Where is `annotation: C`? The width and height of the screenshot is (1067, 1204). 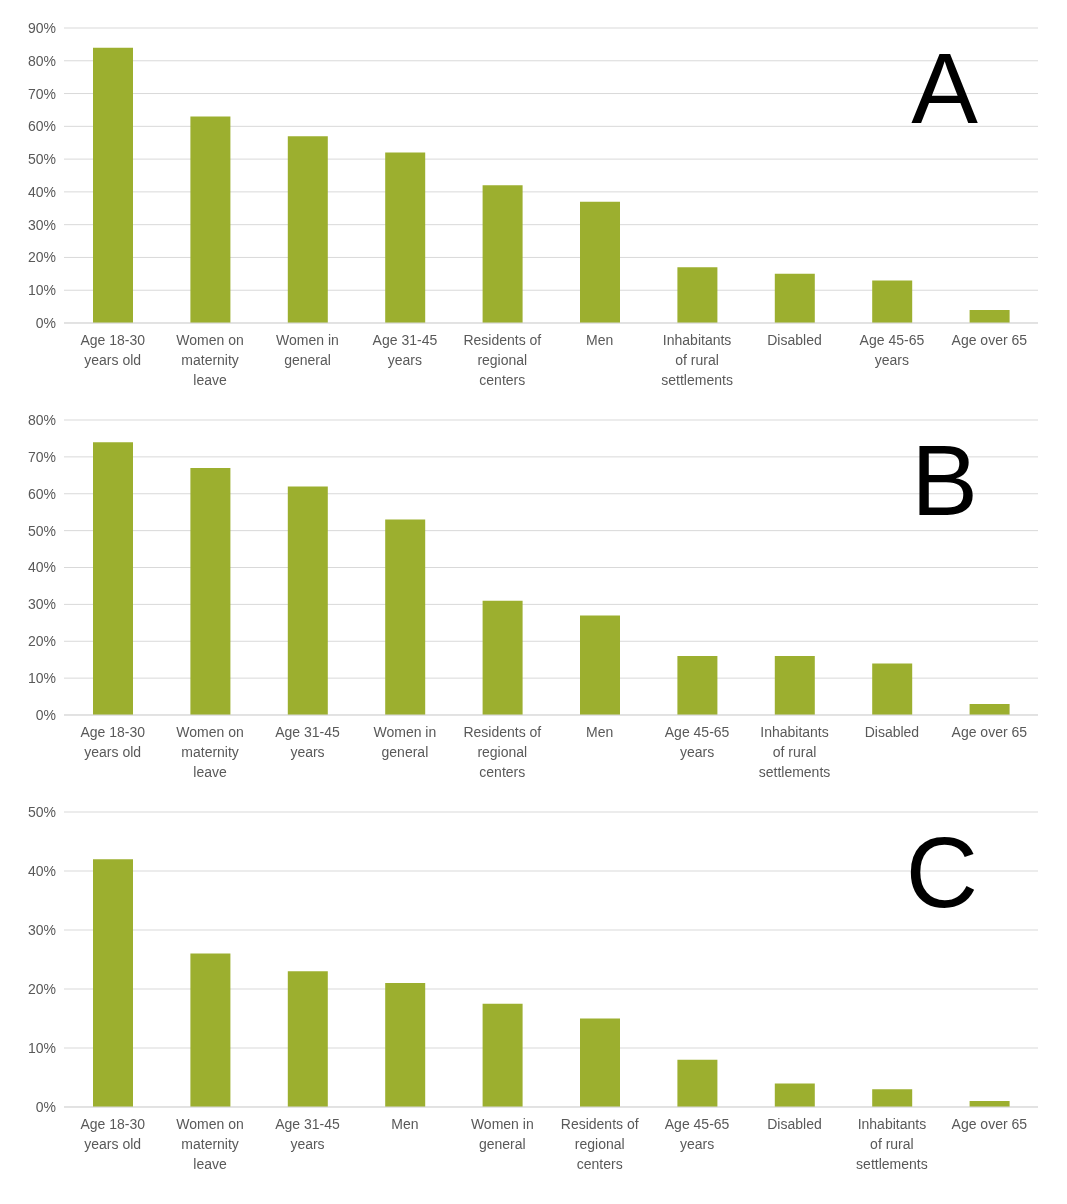 annotation: C is located at coordinates (941, 872).